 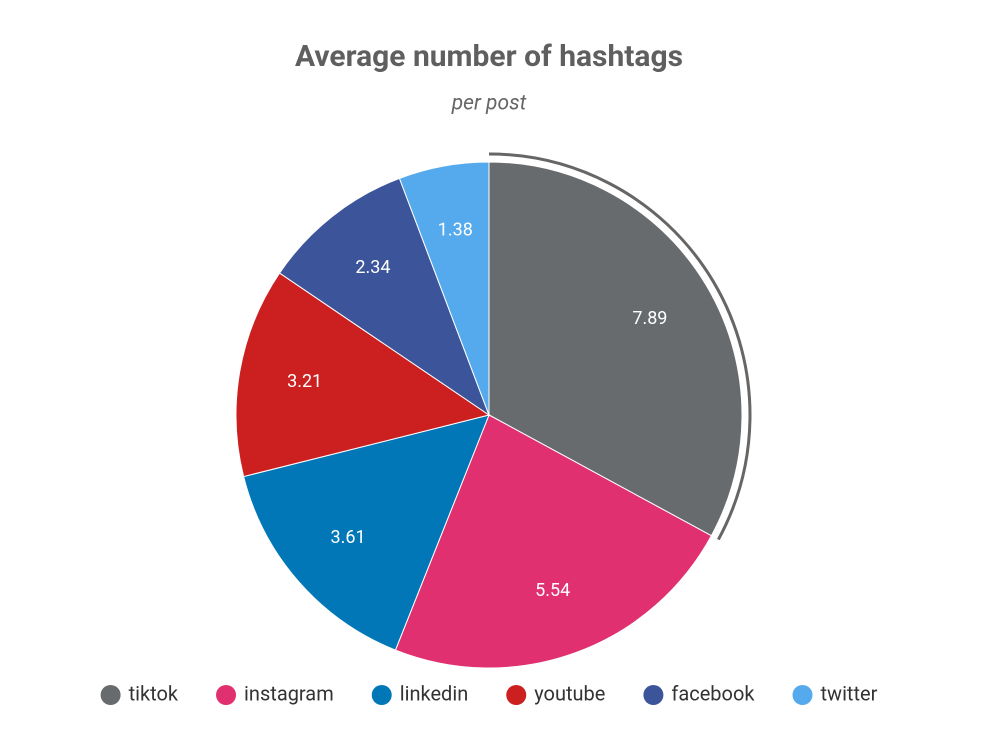 What do you see at coordinates (552, 590) in the screenshot?
I see `data-label: 5.54` at bounding box center [552, 590].